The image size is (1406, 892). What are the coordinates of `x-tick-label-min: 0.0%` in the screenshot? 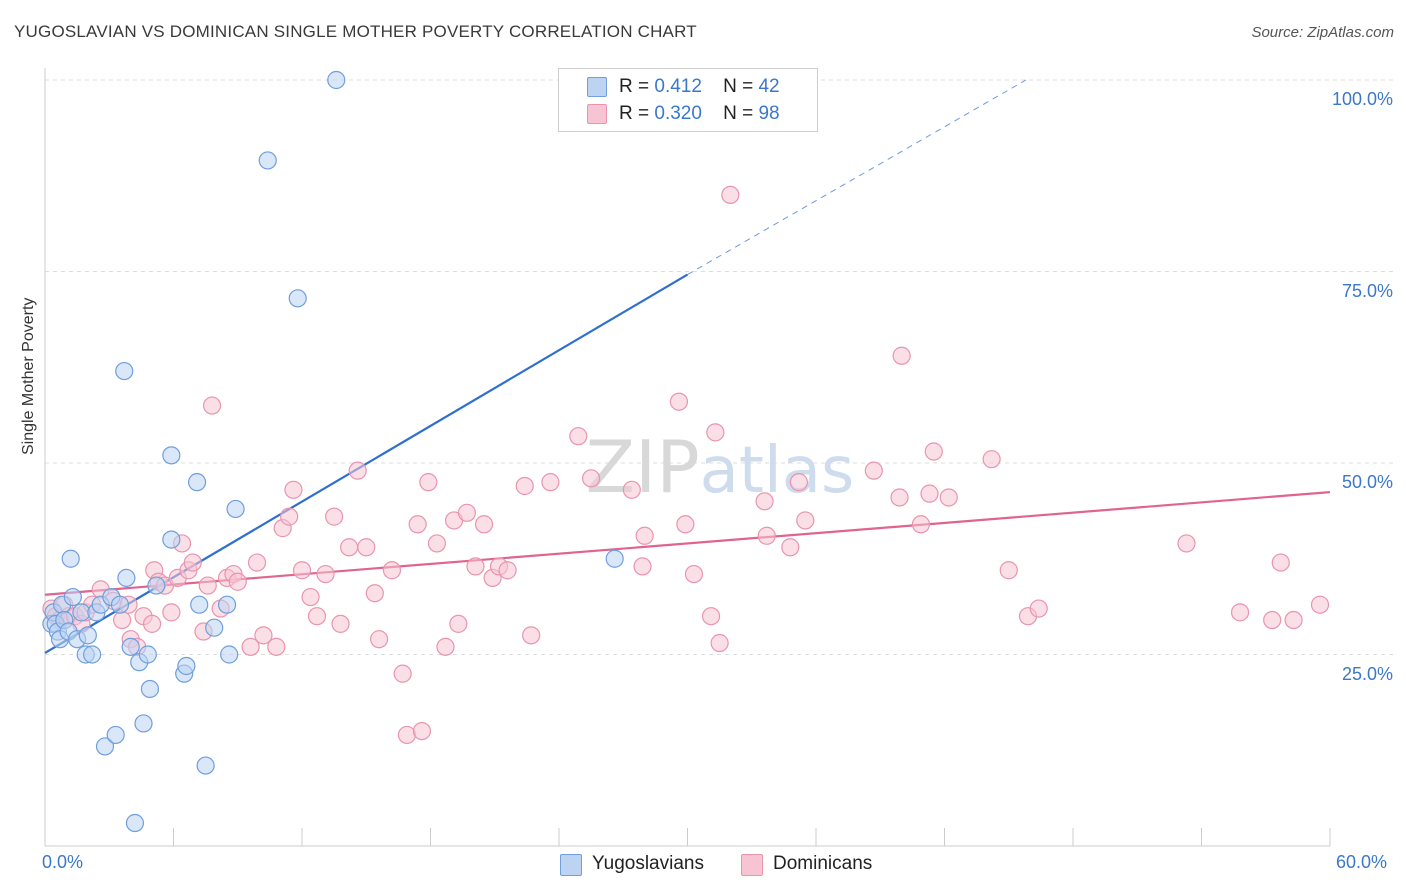 It's located at (63, 862).